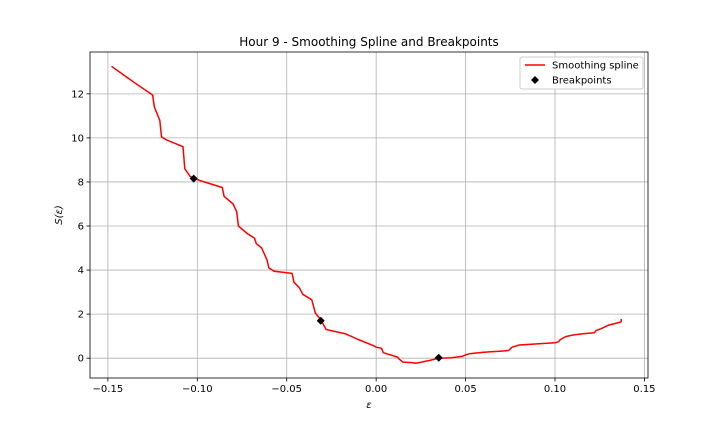 This screenshot has width=720, height=432. What do you see at coordinates (465, 389) in the screenshot?
I see `x-tick-label: 0.05` at bounding box center [465, 389].